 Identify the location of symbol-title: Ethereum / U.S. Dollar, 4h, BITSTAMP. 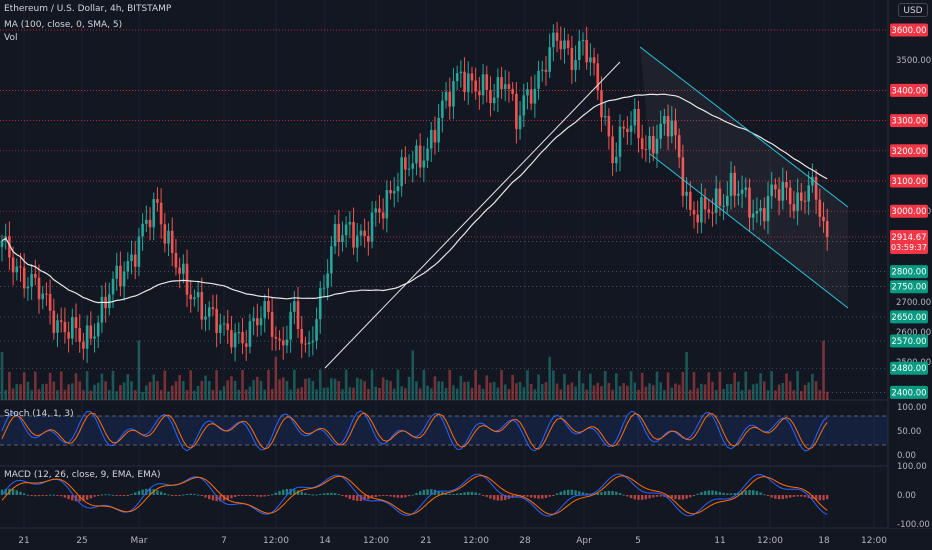
(88, 9).